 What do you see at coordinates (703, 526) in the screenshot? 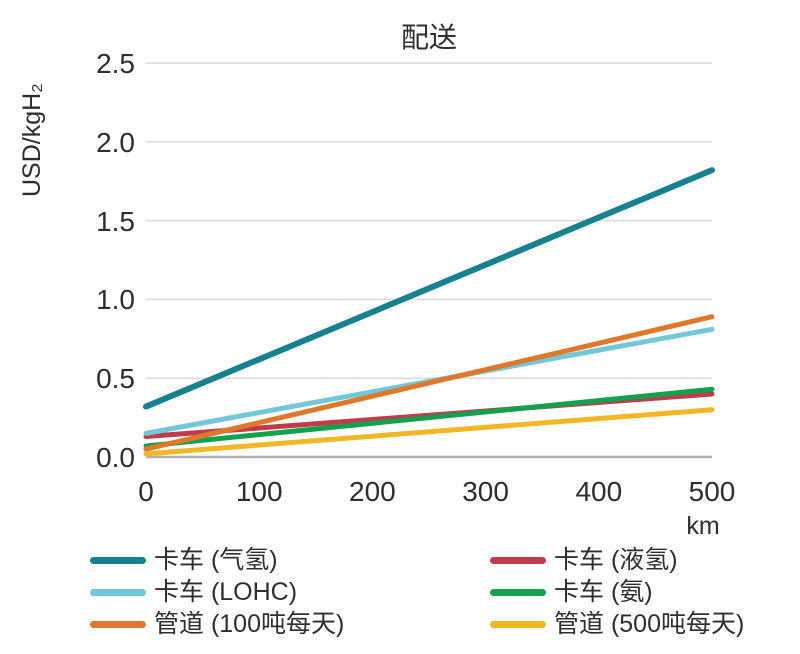
I see `x-axis-label: km` at bounding box center [703, 526].